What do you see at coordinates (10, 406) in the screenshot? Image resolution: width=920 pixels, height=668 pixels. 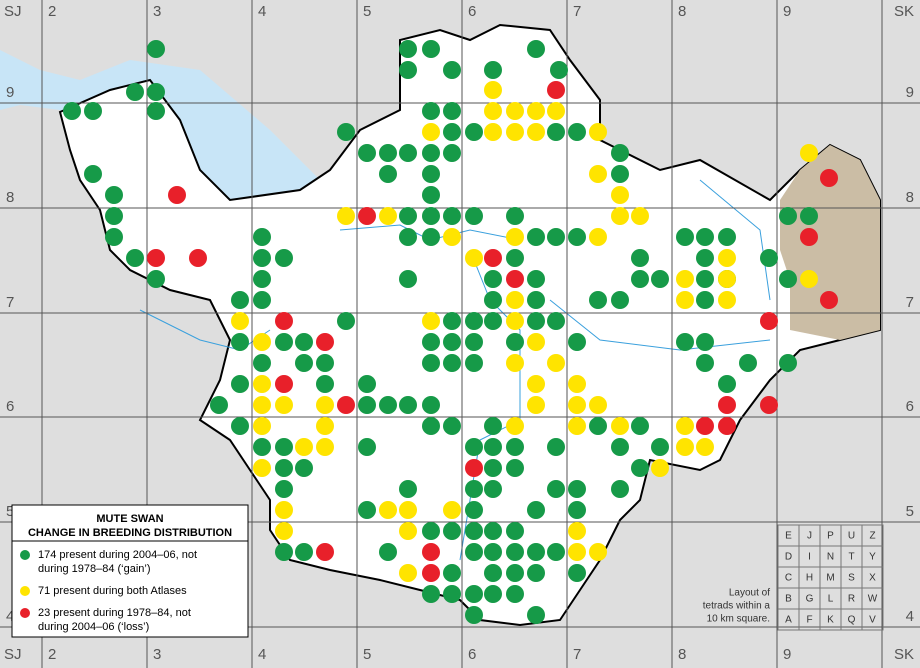 I see `row-label: 6` at bounding box center [10, 406].